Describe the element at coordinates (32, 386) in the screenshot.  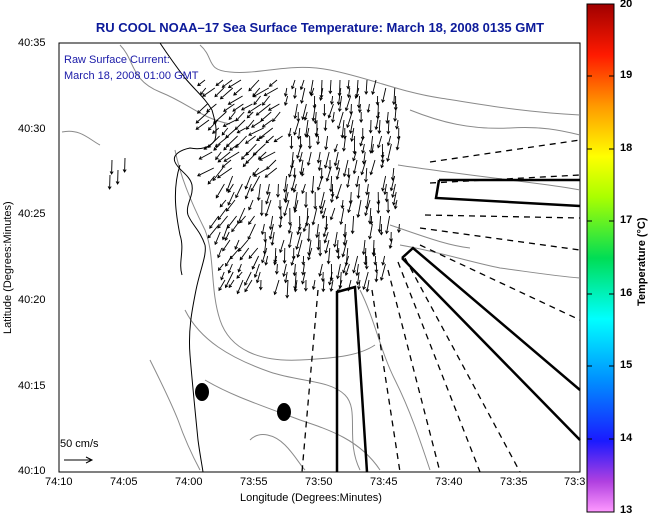
I see `ytick-label: 40:15` at that location.